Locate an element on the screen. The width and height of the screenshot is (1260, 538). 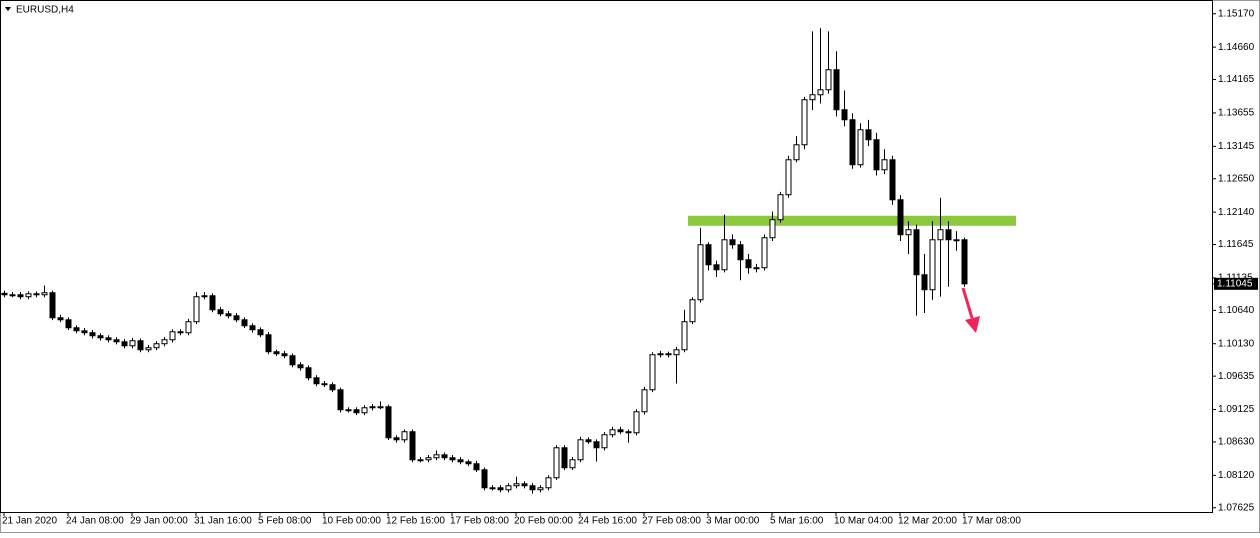
y-tick-label: 1.07625 is located at coordinates (1236, 507).